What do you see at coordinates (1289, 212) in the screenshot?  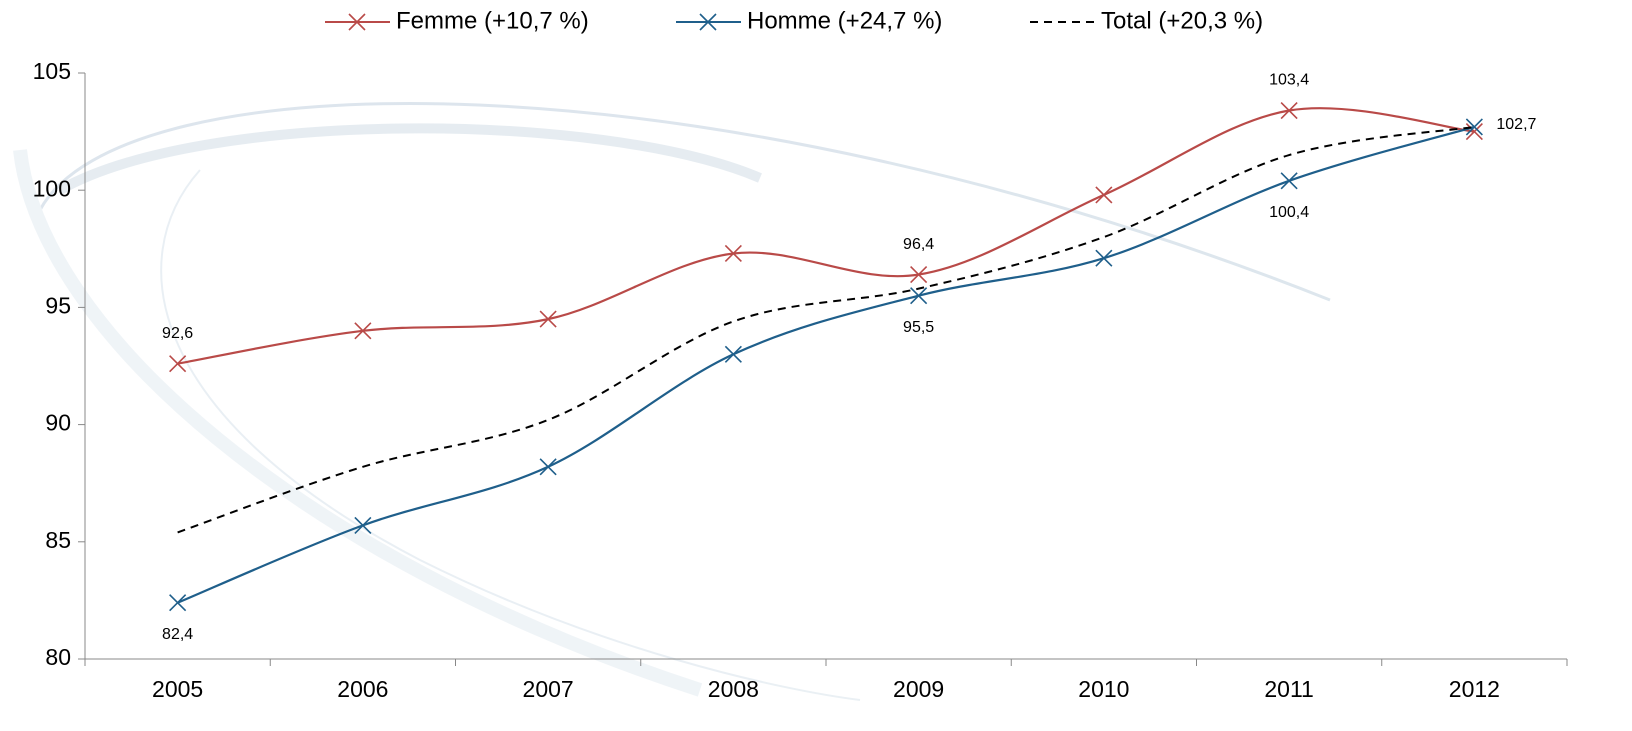 I see `data-label: 100,4` at bounding box center [1289, 212].